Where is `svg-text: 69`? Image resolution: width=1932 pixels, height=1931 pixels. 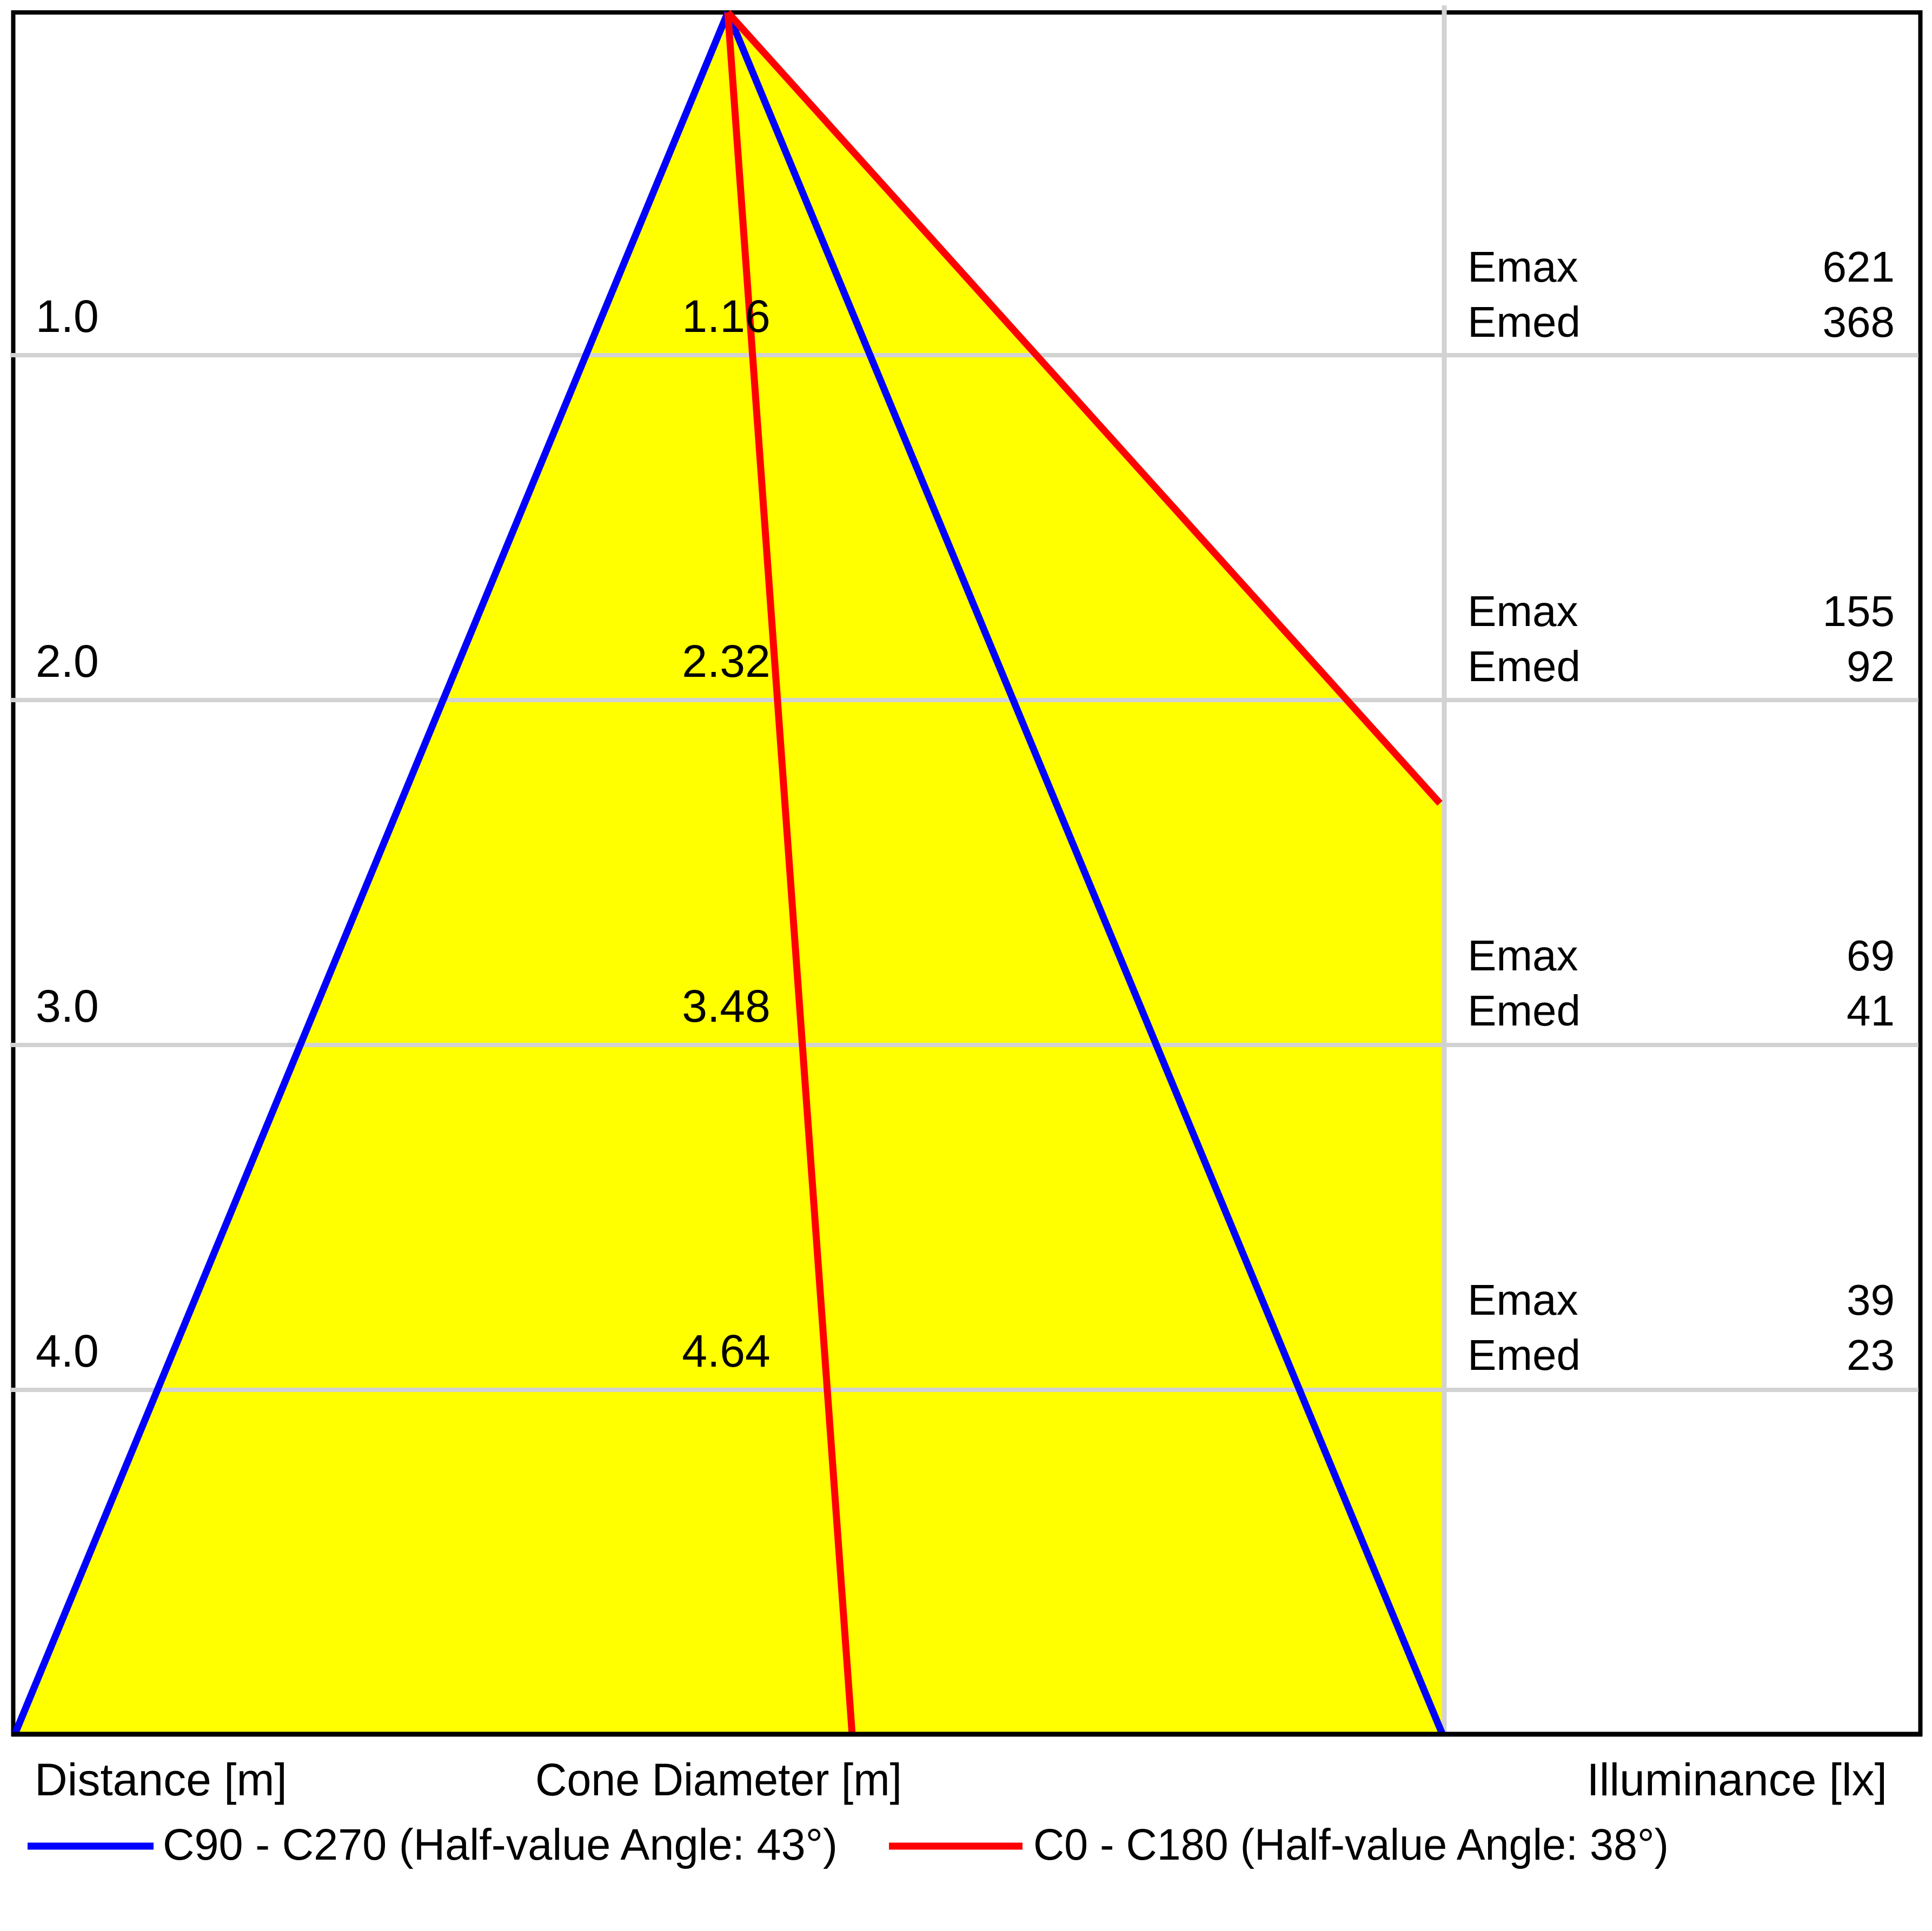
svg-text: 69 is located at coordinates (1871, 955).